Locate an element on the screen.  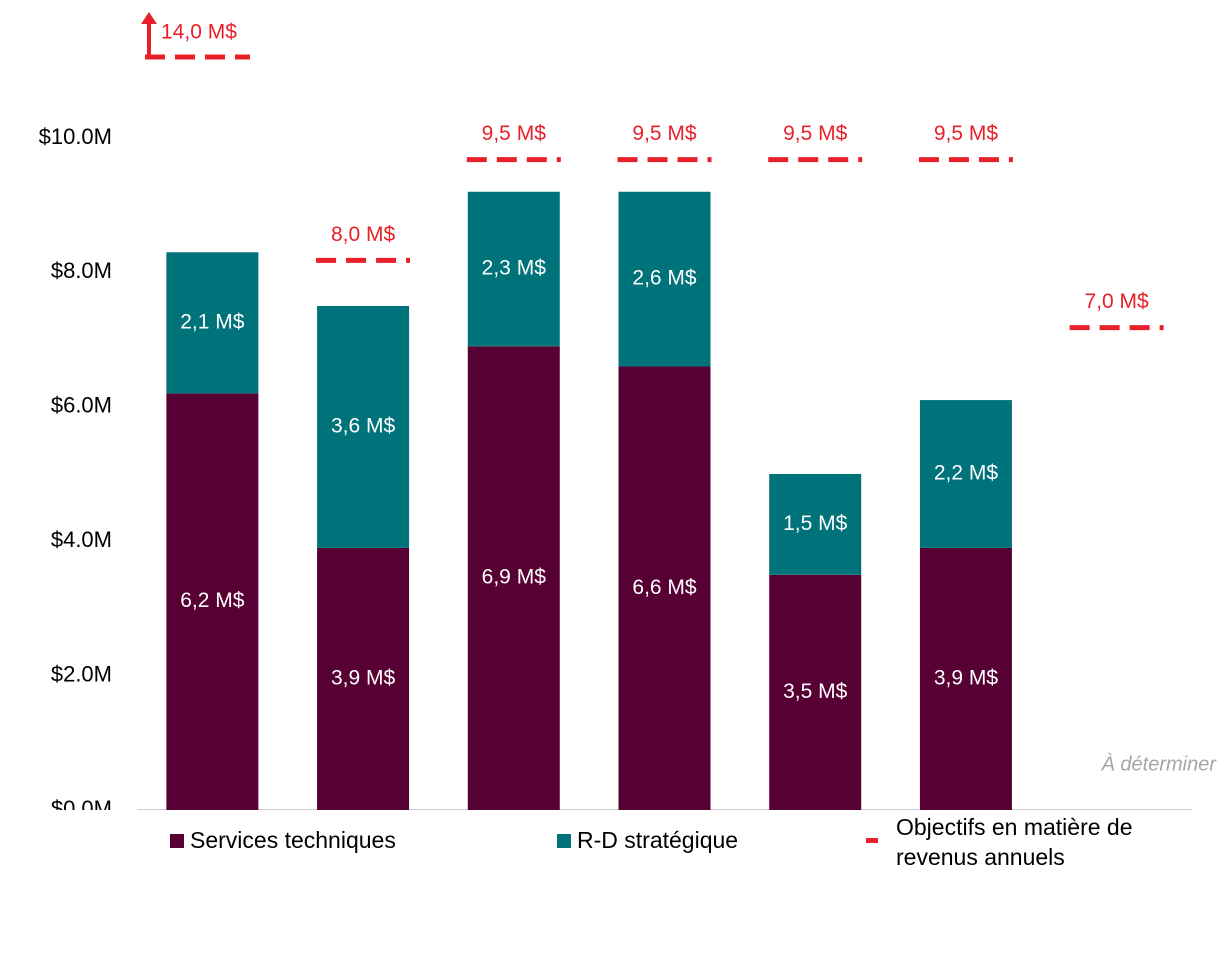
data-label: 2,6 M$ is located at coordinates (664, 278).